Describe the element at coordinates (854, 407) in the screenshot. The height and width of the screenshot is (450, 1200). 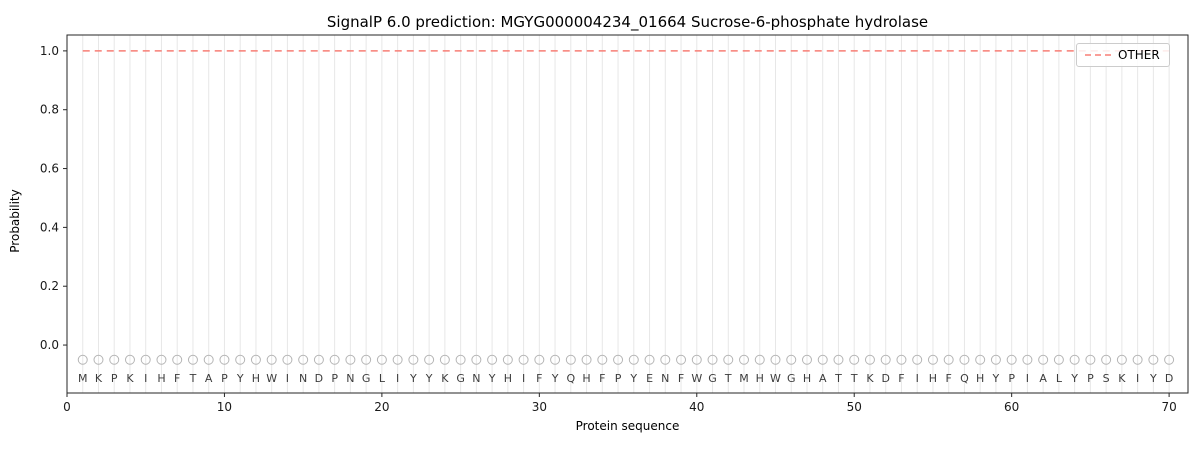
I see `x-tick-label: 50` at that location.